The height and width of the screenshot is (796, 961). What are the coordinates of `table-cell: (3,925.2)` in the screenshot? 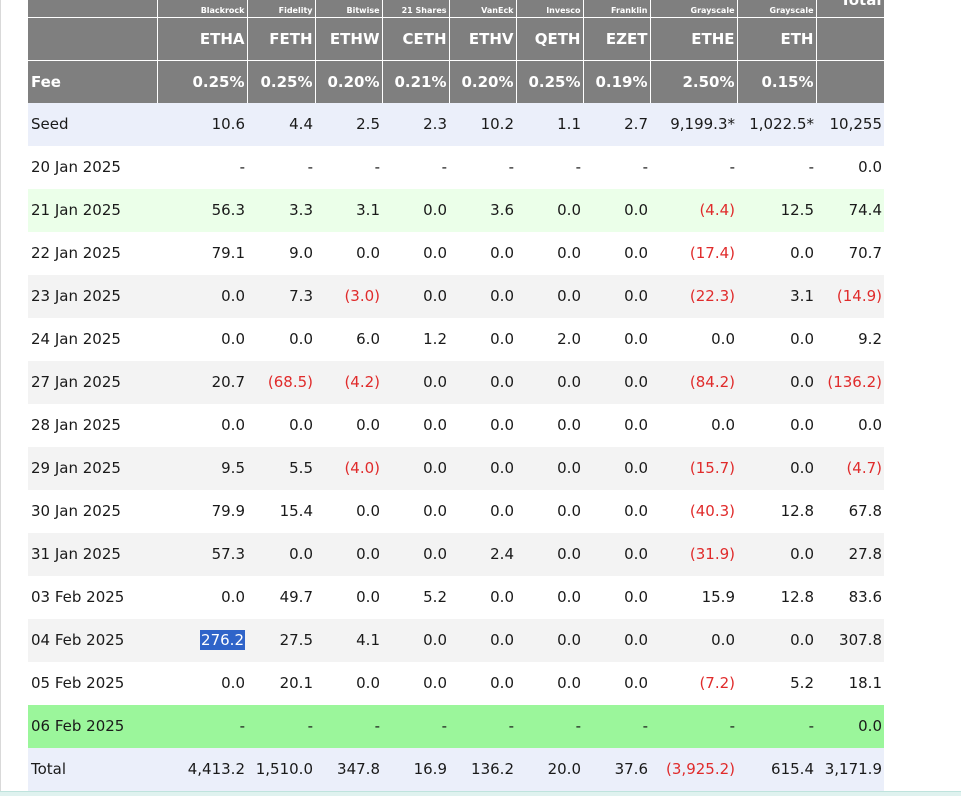 It's located at (693, 769).